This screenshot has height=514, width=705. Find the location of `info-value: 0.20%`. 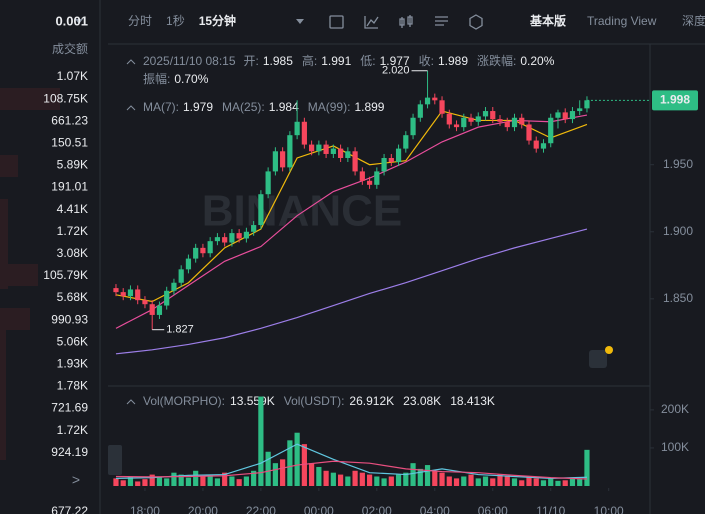

info-value: 0.20% is located at coordinates (537, 61).